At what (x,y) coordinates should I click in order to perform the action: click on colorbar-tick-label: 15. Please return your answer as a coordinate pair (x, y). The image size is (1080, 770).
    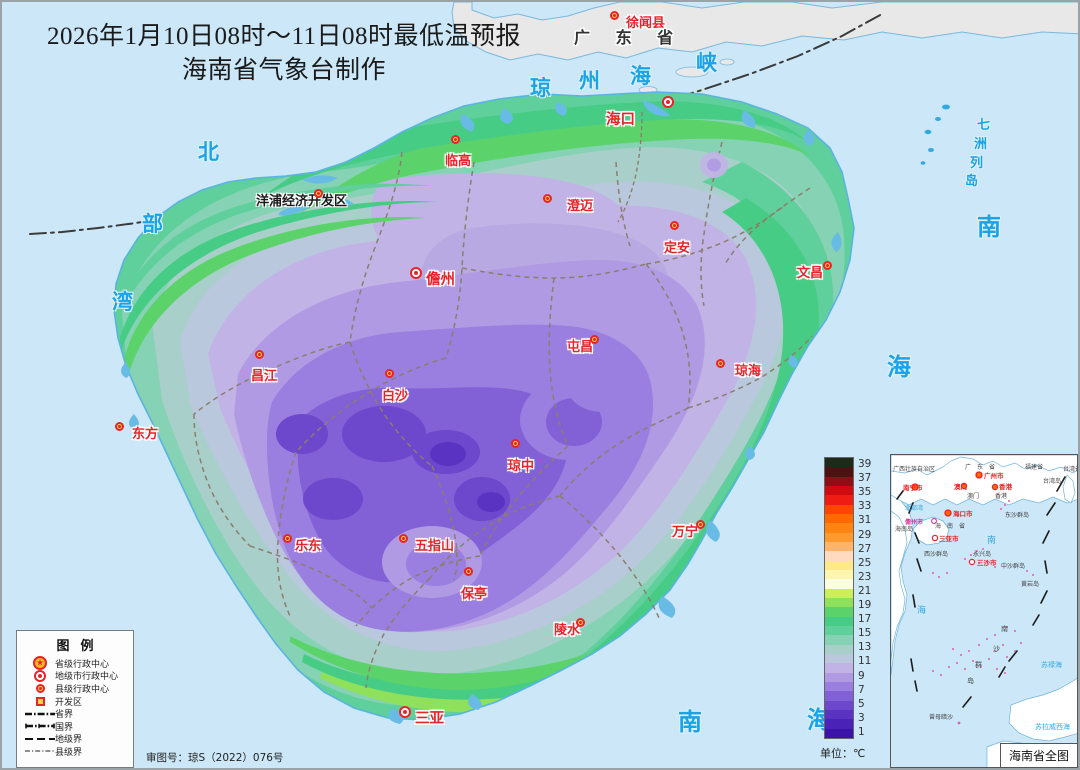
    Looking at the image, I should click on (865, 633).